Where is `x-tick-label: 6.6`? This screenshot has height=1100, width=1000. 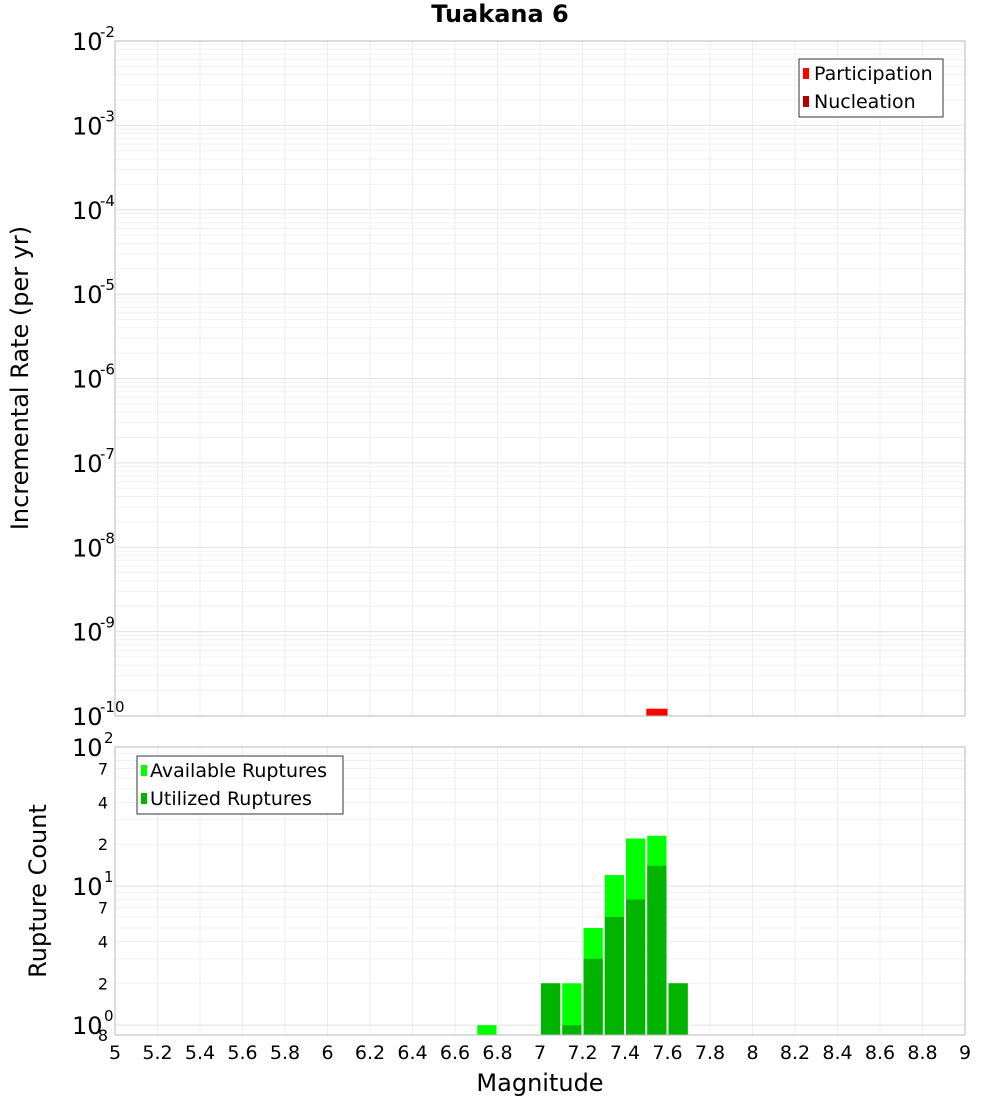 x-tick-label: 6.6 is located at coordinates (455, 1053).